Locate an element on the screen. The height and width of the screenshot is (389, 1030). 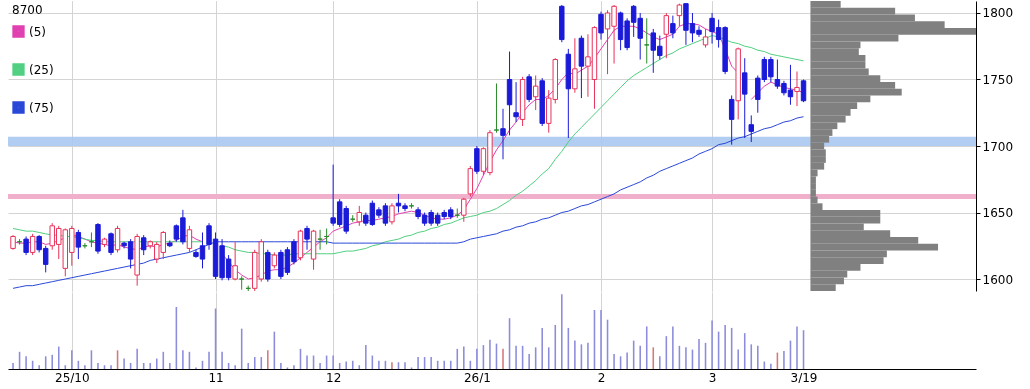
y-tick-label: 1650 is located at coordinates (998, 213).